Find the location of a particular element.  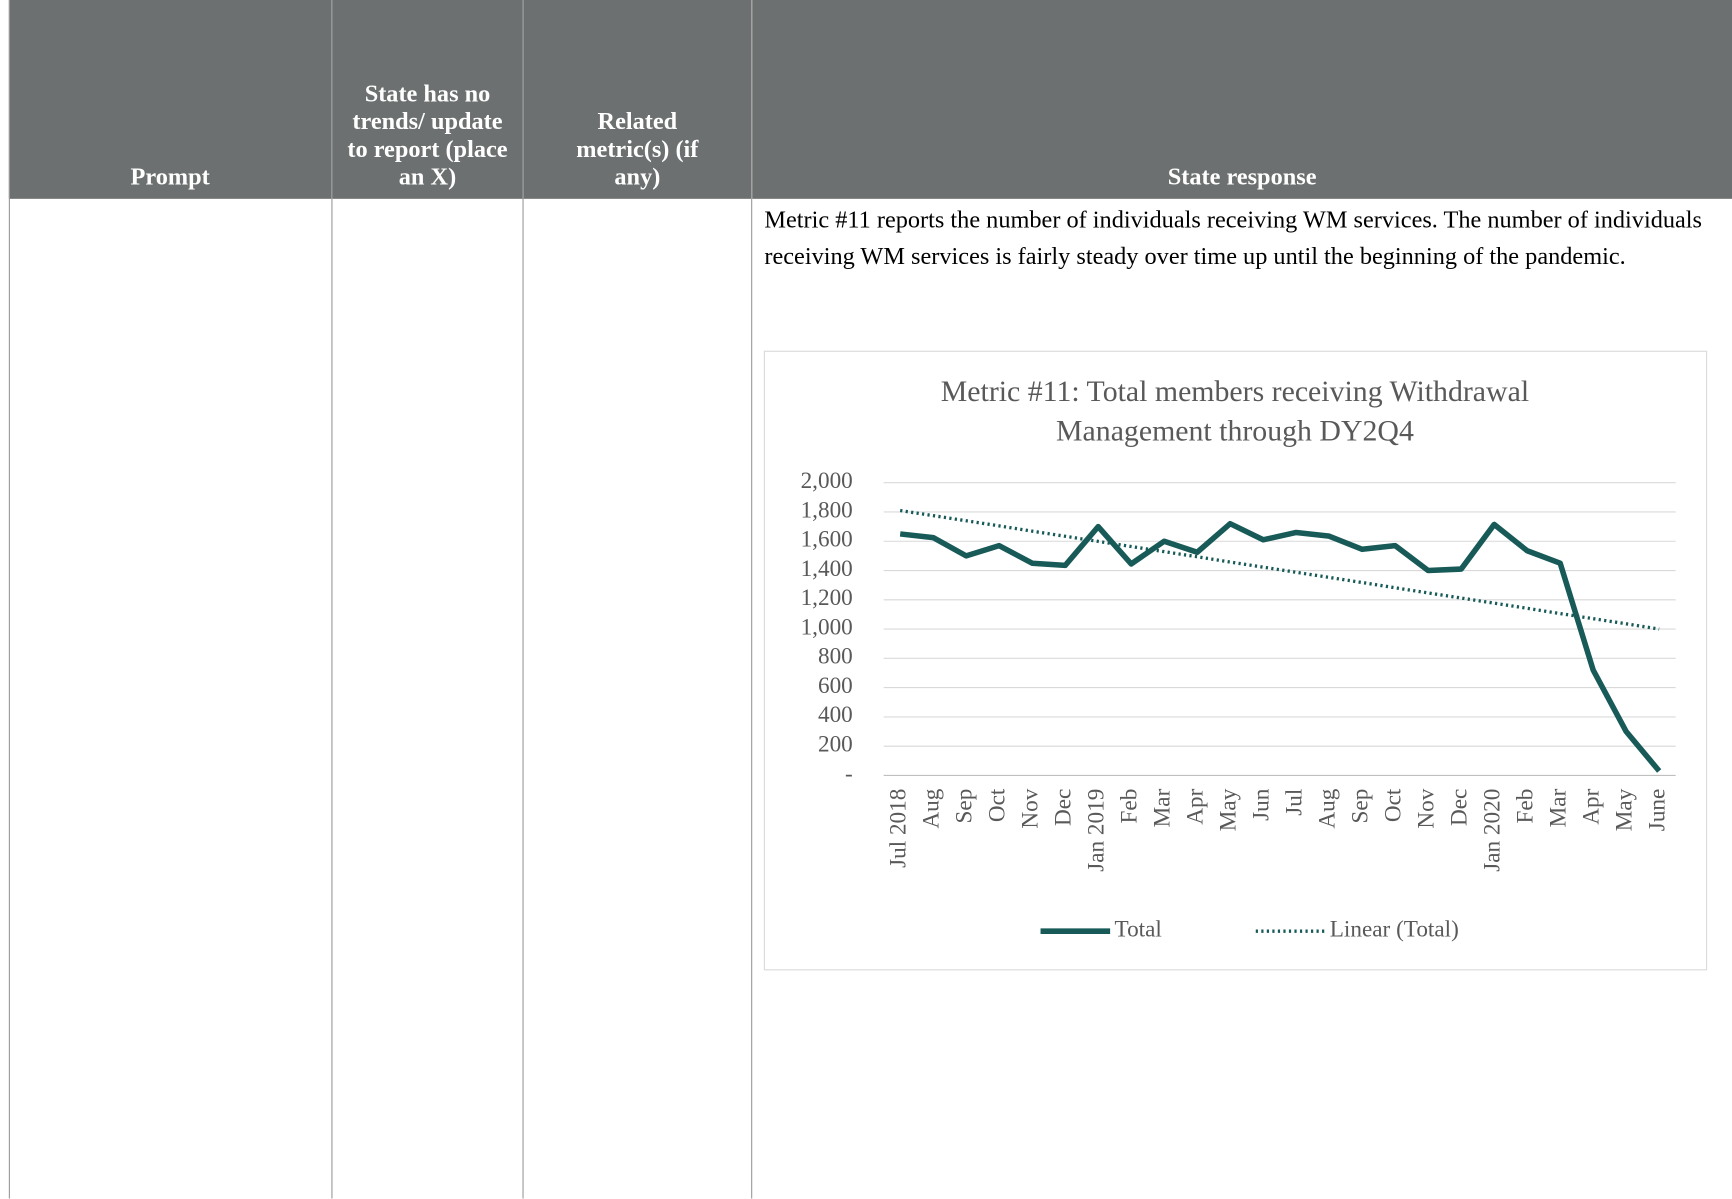

header-text: State response is located at coordinates (1242, 176).